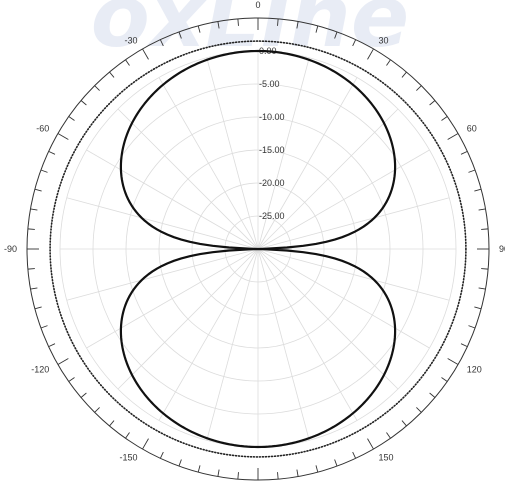 The width and height of the screenshot is (505, 491). What do you see at coordinates (474, 370) in the screenshot?
I see `angle-tick-label: 120` at bounding box center [474, 370].